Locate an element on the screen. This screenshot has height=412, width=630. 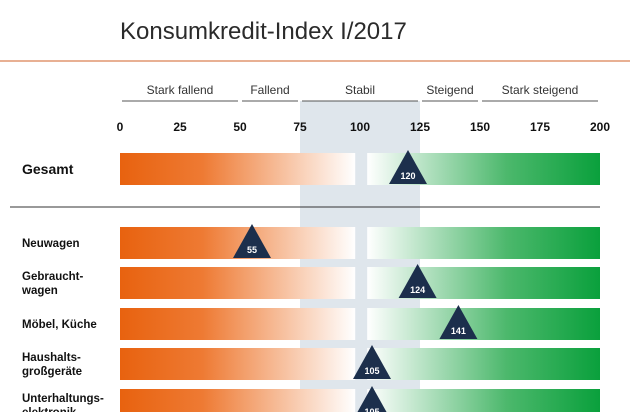
row-2: Gebraucht-wagen 124 is located at coordinates (310, 281).